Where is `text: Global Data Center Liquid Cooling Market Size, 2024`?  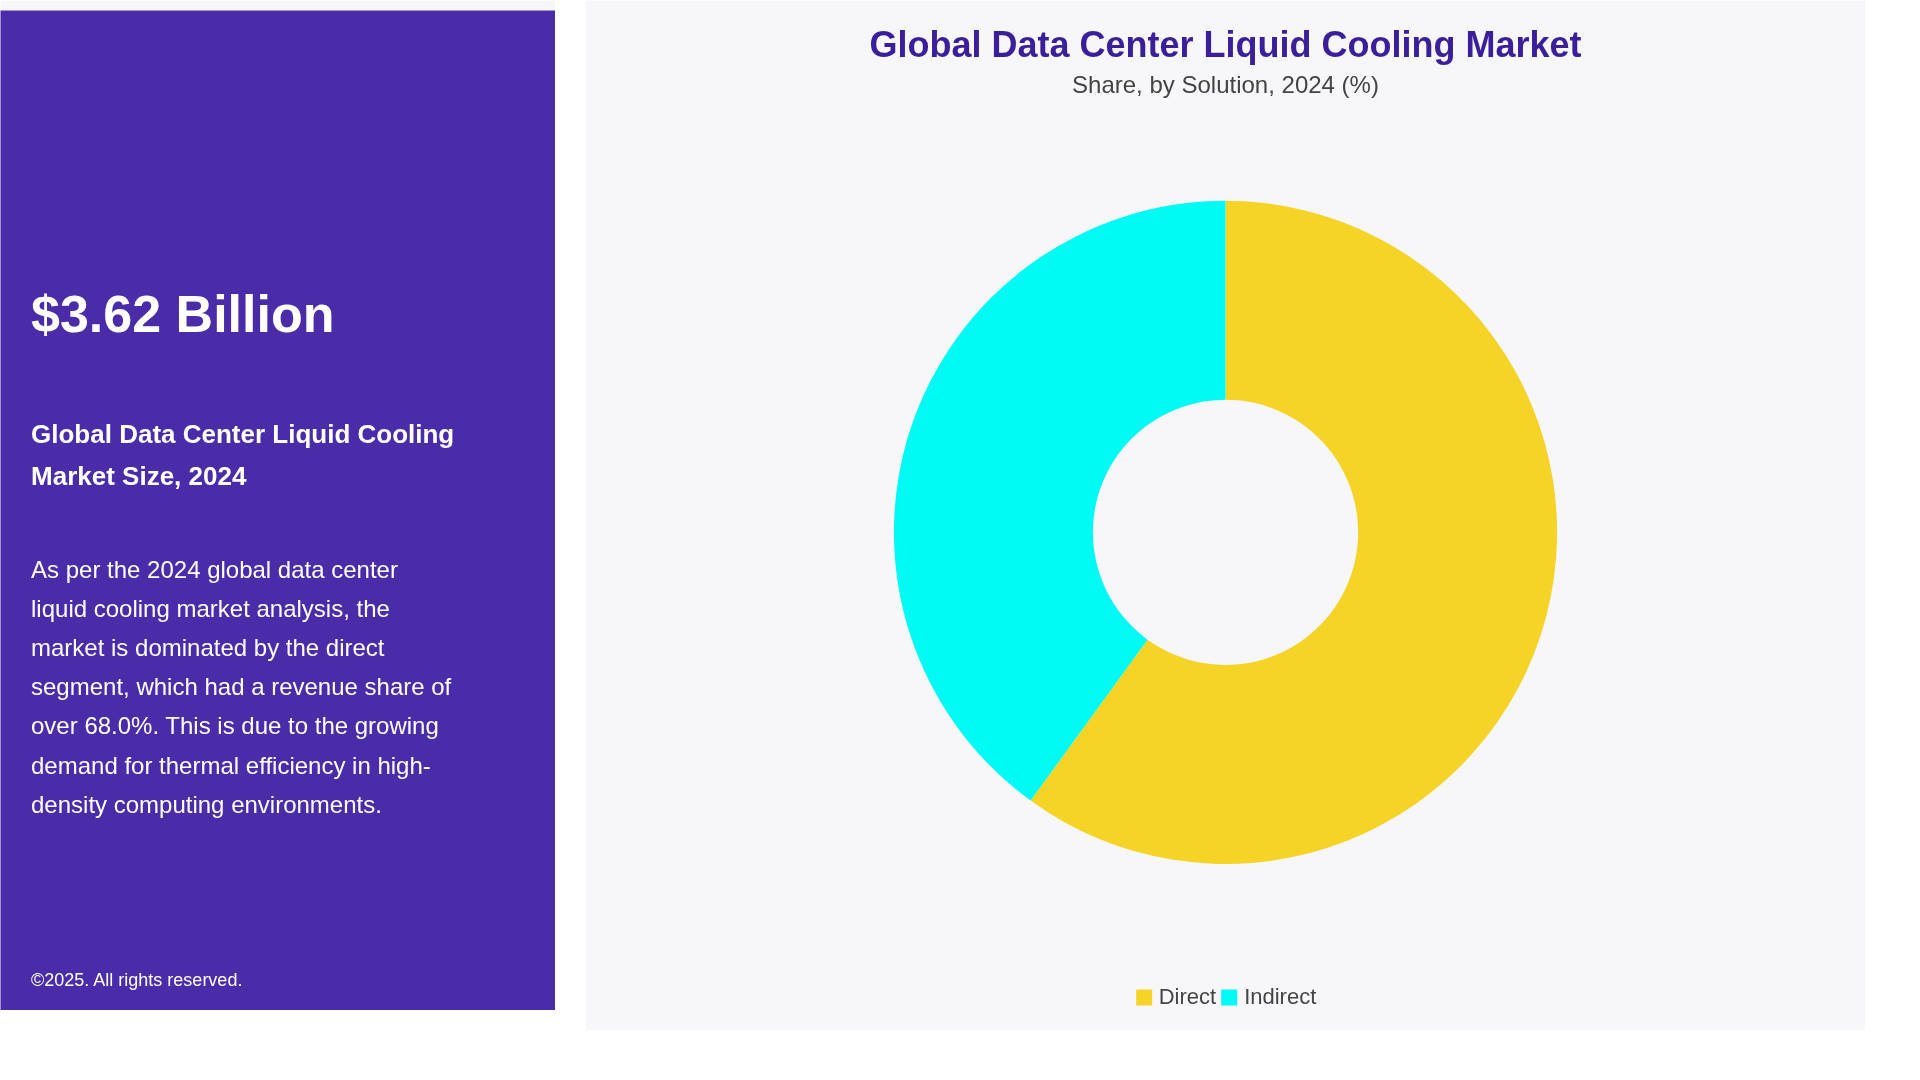 text: Global Data Center Liquid Cooling Market Size, 2024 is located at coordinates (243, 454).